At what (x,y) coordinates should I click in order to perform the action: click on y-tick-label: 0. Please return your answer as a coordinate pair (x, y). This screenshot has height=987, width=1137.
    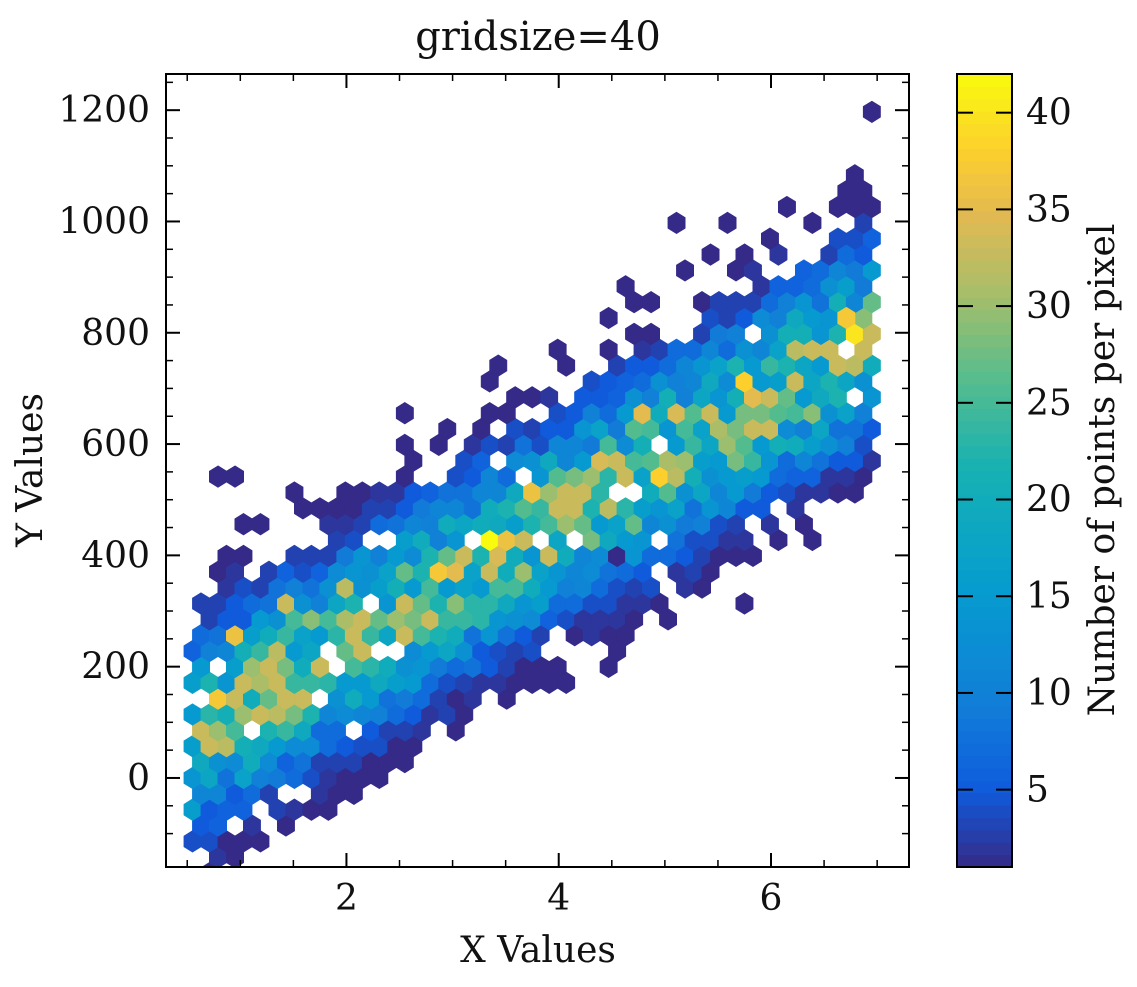
    Looking at the image, I should click on (138, 778).